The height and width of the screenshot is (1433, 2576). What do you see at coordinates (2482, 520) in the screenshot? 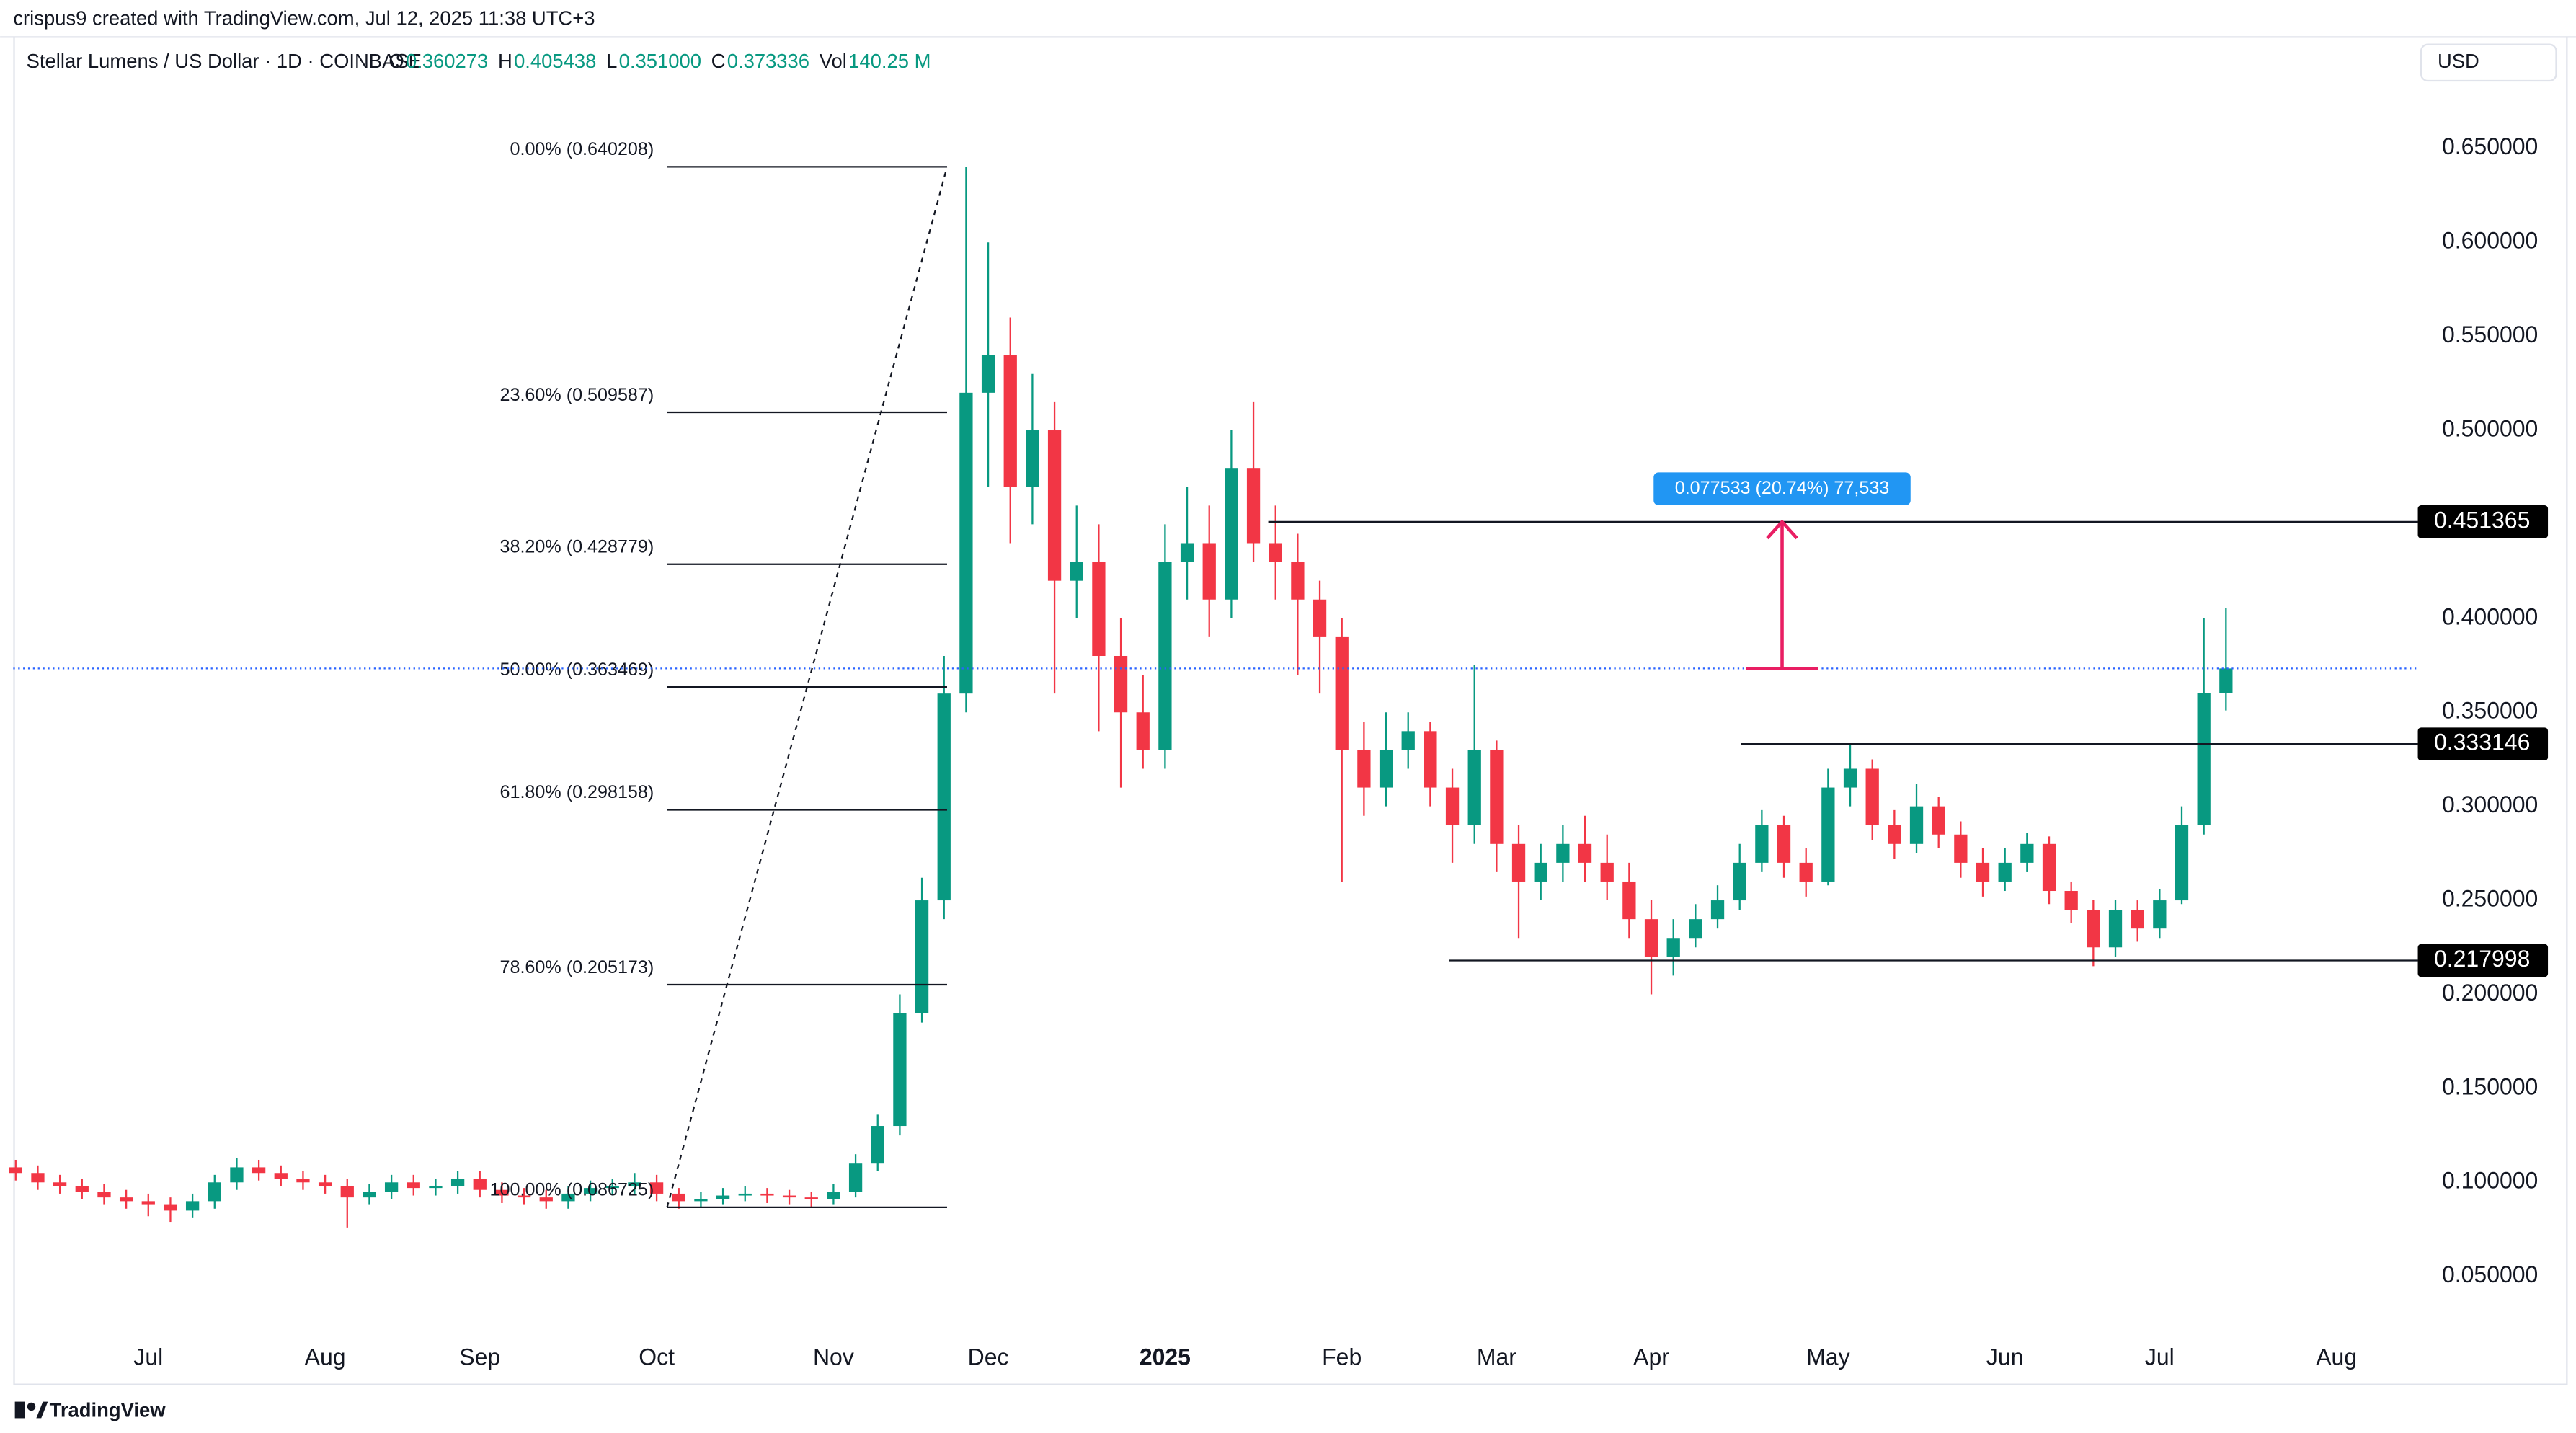
I see `price-label: 0.451365` at bounding box center [2482, 520].